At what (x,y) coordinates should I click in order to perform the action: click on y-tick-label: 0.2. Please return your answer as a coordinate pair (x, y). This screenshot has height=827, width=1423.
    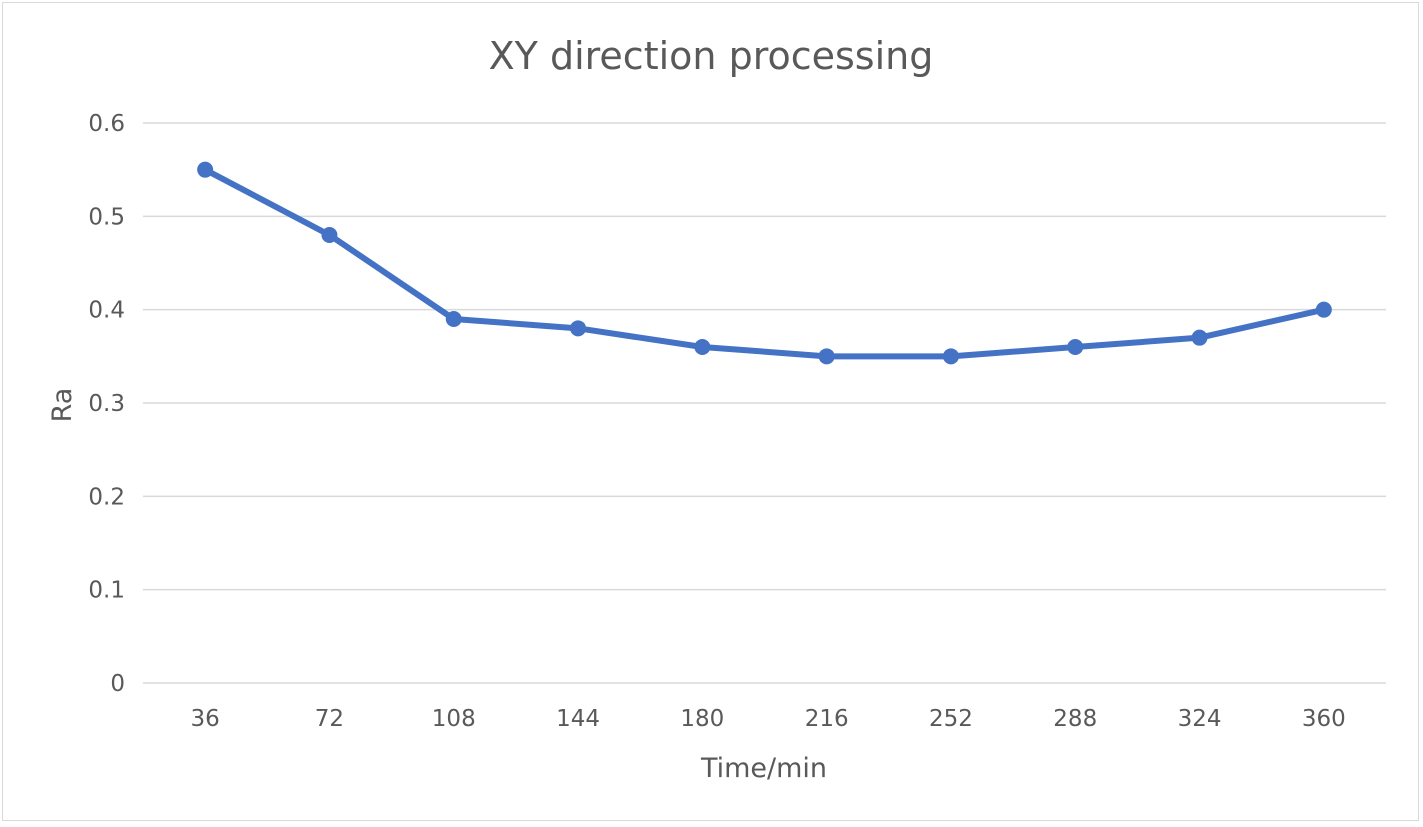
    Looking at the image, I should click on (106, 497).